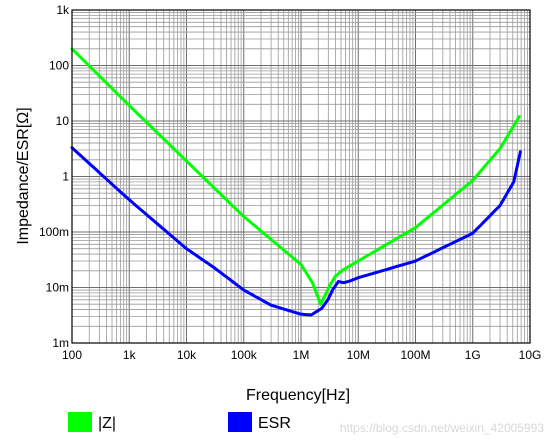 This screenshot has width=554, height=440. Describe the element at coordinates (473, 355) in the screenshot. I see `x-tick-label: 1G` at that location.